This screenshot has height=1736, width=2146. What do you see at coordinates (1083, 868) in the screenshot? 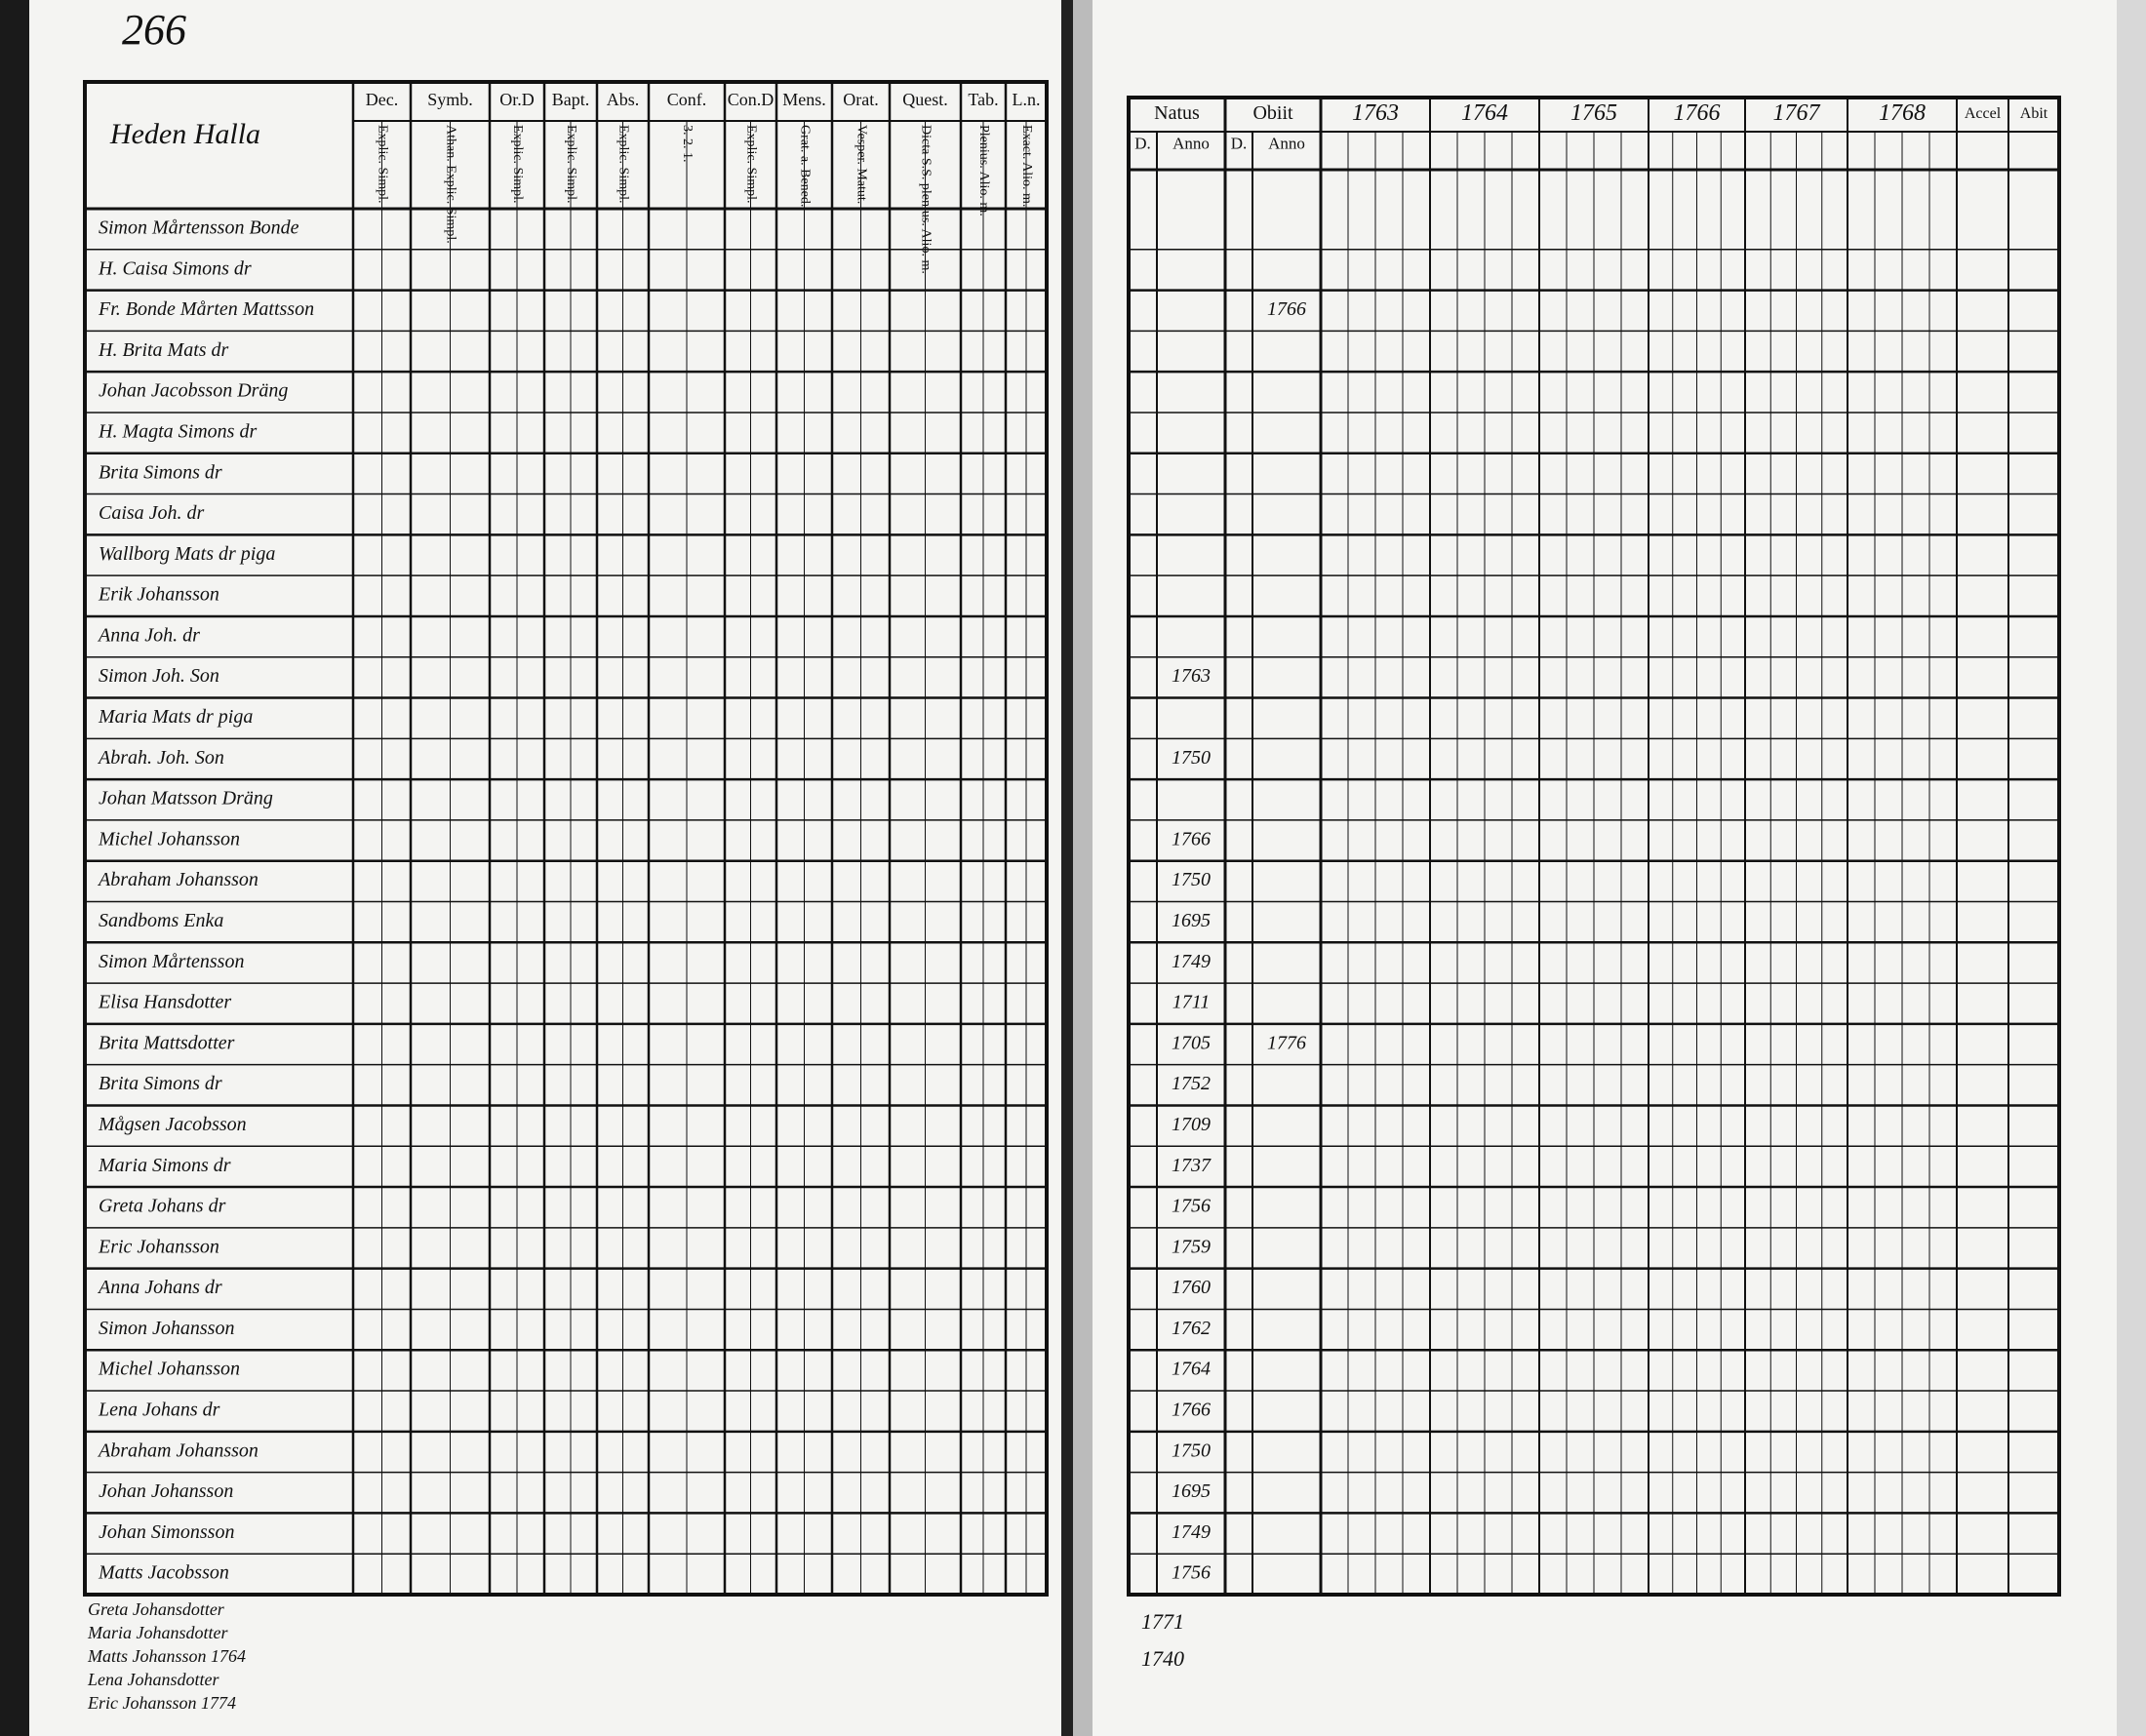
I see `spine-shadow` at bounding box center [1083, 868].